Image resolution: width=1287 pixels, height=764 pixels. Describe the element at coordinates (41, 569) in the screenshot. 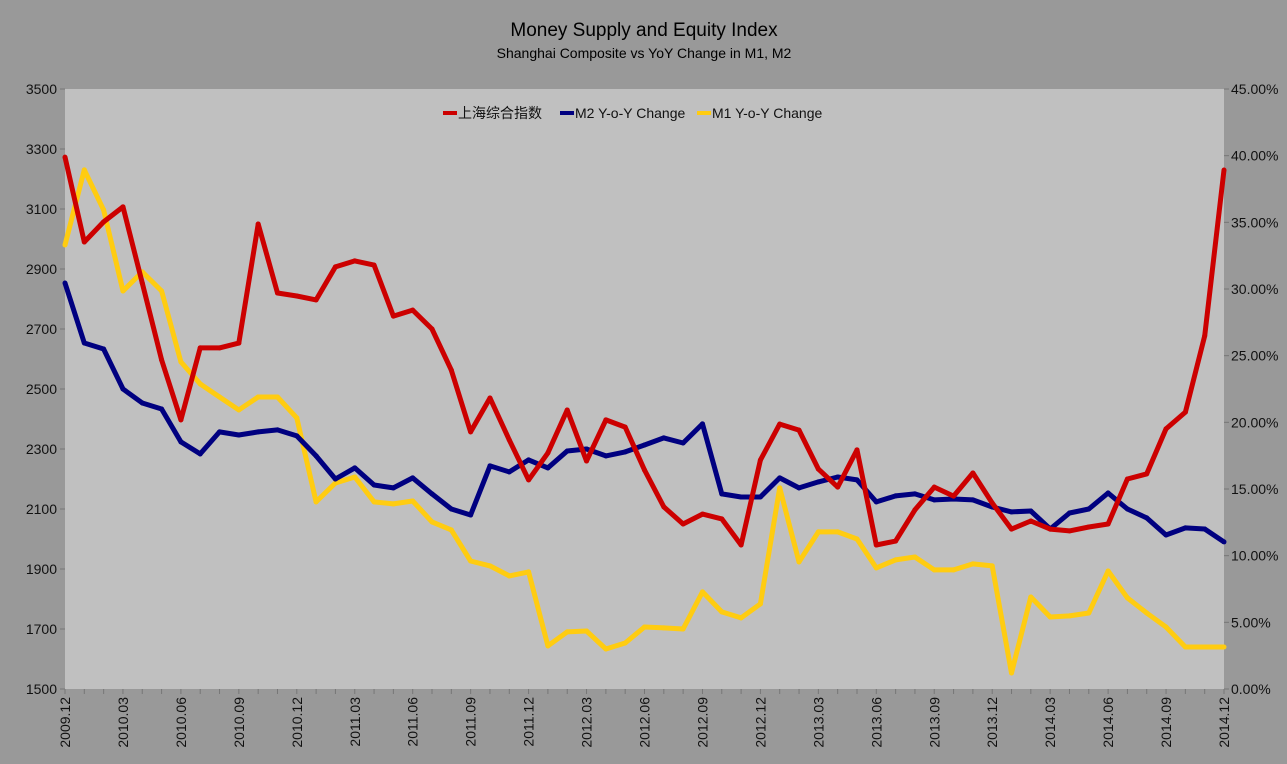

I see `y-left-tick-label: 1900` at that location.